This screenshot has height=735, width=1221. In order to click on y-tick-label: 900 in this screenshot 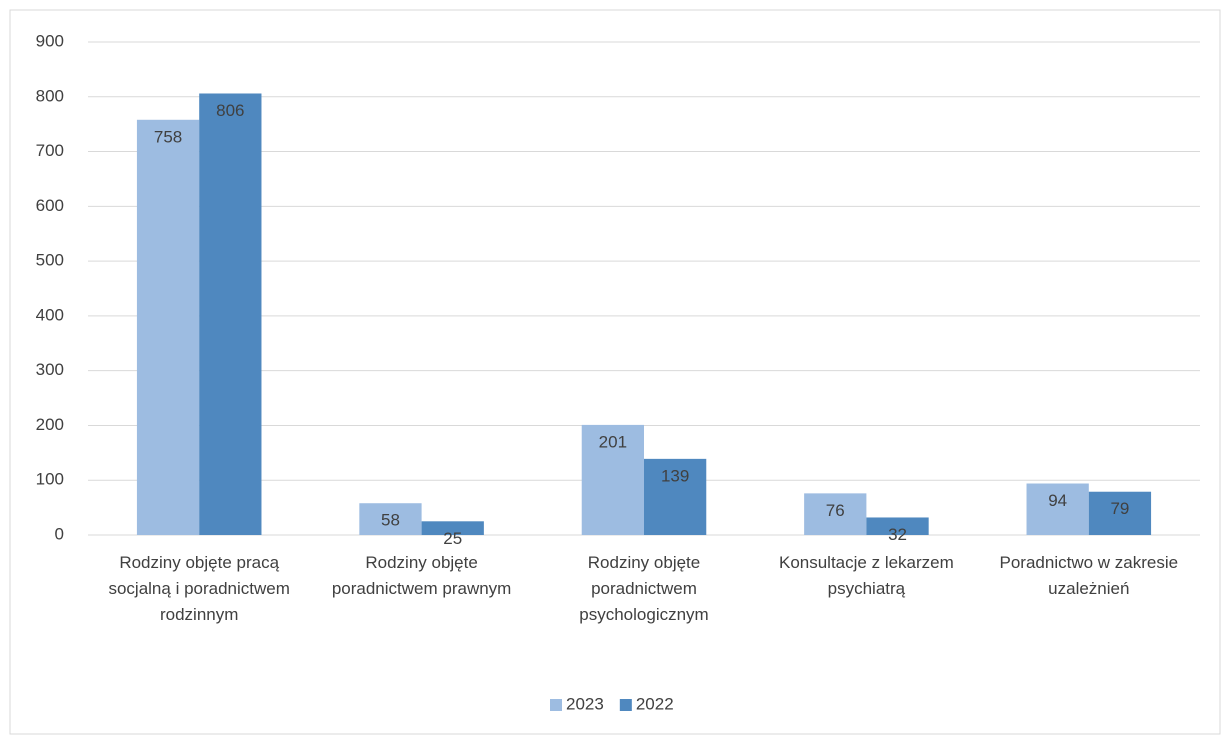, I will do `click(50, 40)`.